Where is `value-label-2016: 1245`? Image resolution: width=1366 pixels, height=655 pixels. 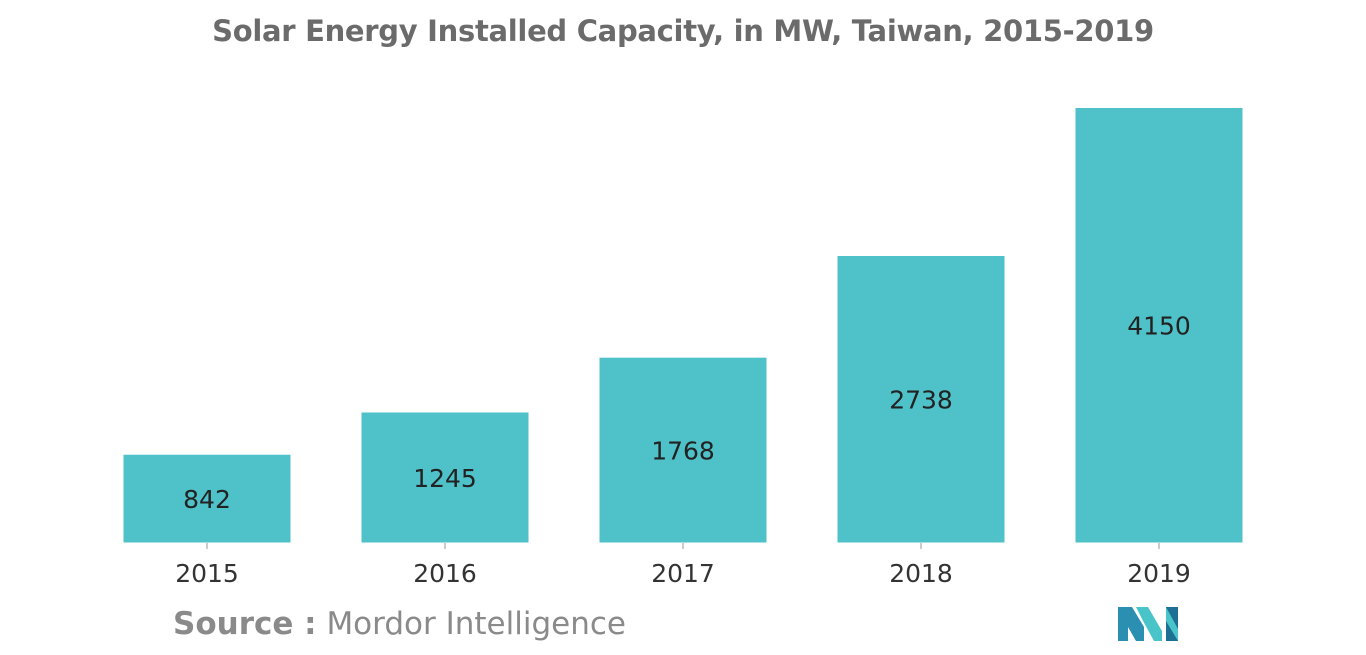 value-label-2016: 1245 is located at coordinates (445, 478).